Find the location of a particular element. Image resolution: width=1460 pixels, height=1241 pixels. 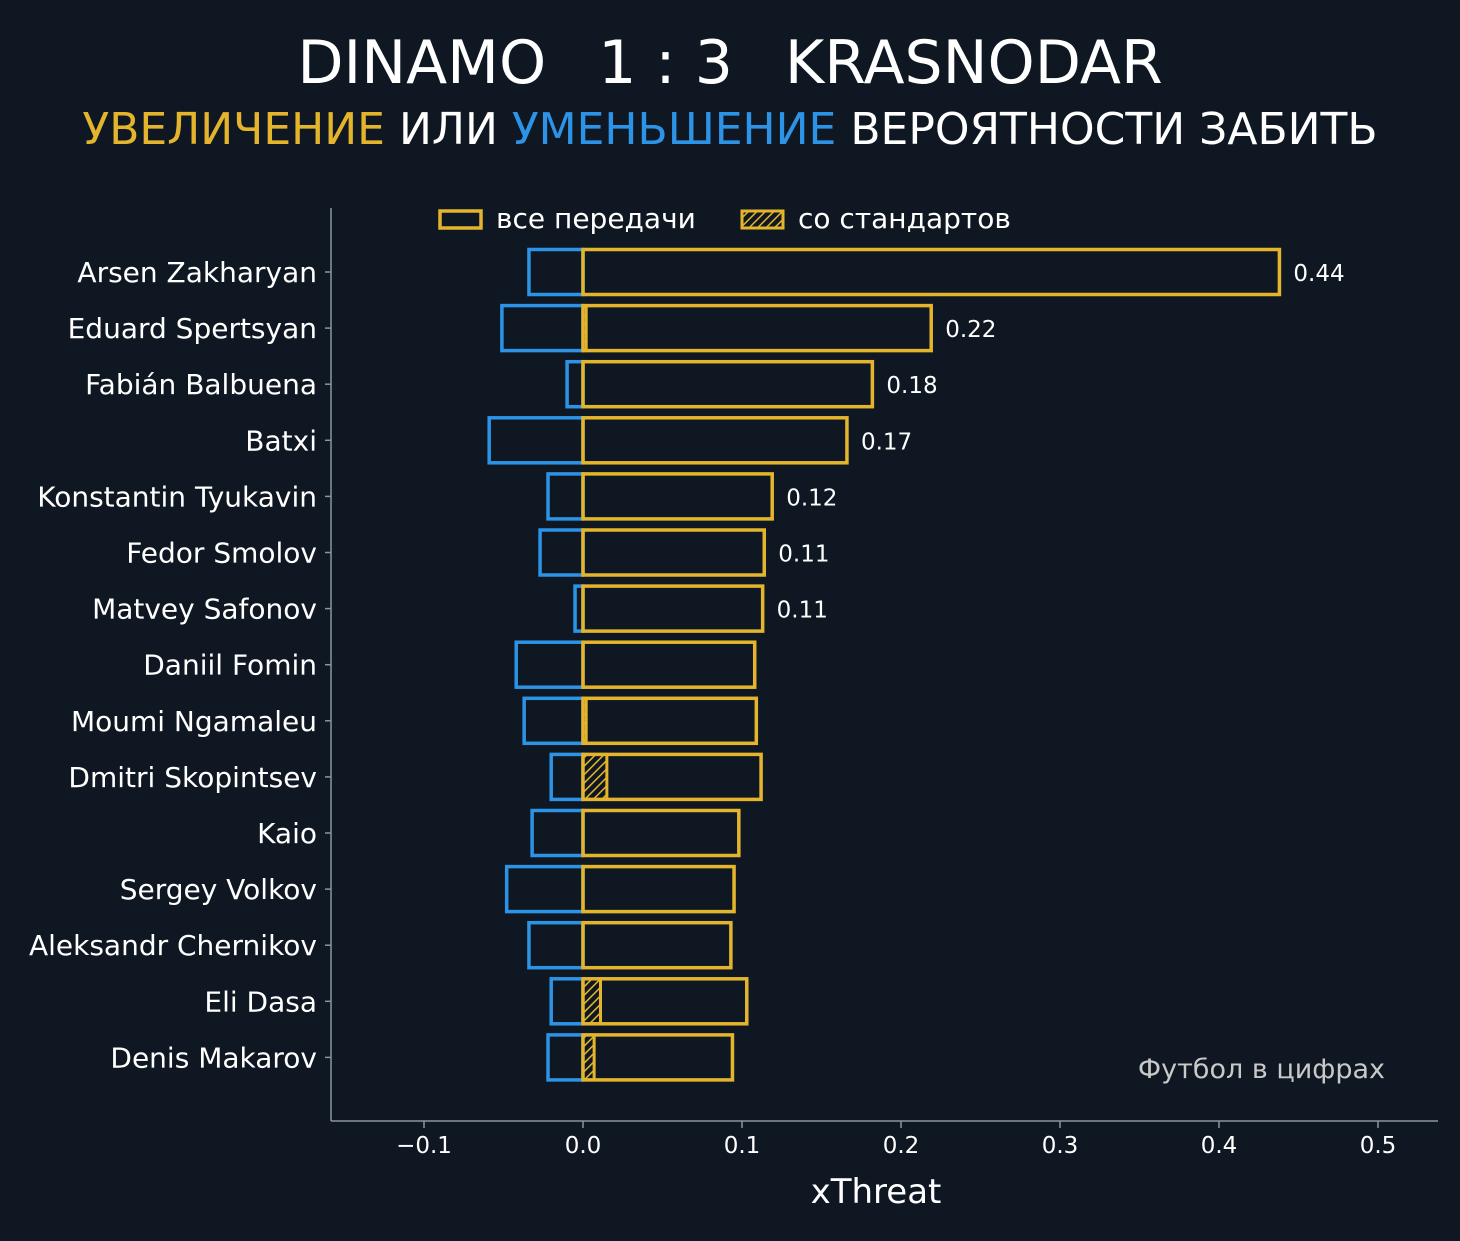

x-tick-label: 0.4 is located at coordinates (1219, 1146).